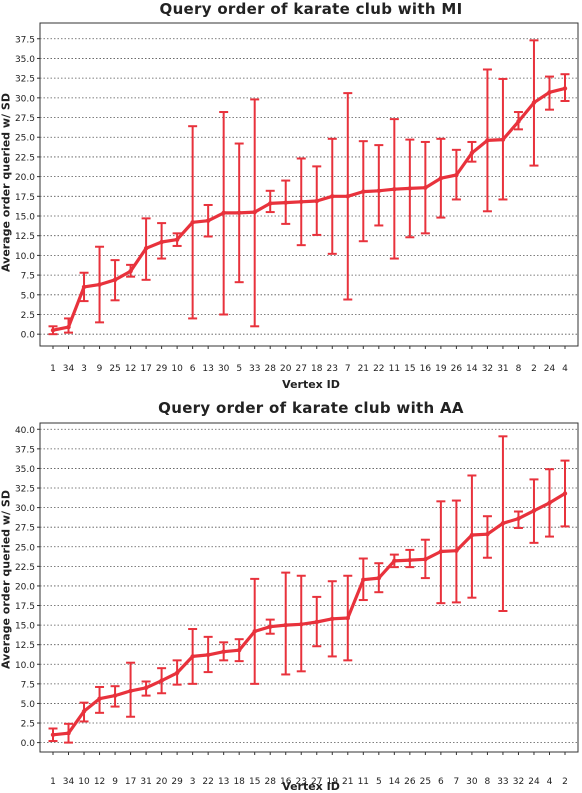 This screenshot has height=793, width=582. Describe the element at coordinates (25, 568) in the screenshot. I see `y-tick-label: 22.5` at that location.